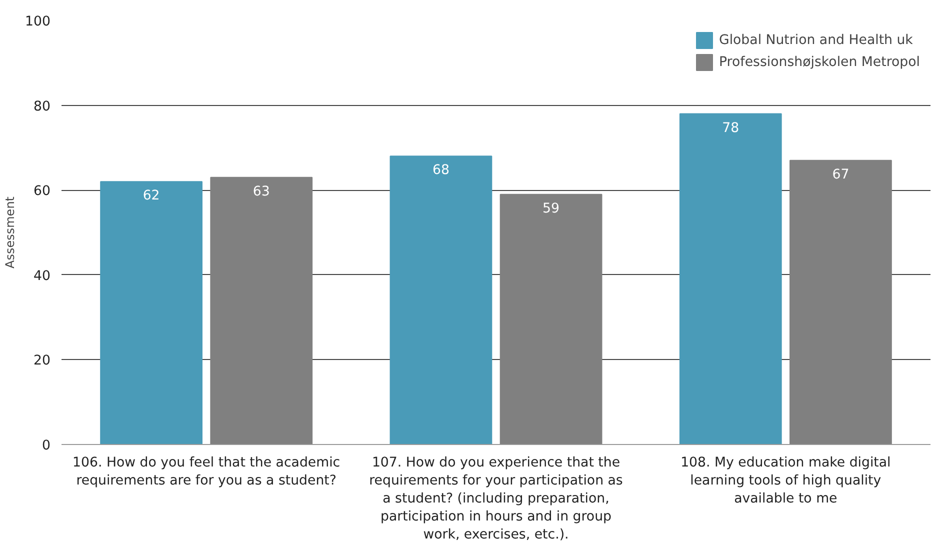 The image size is (947, 550). Describe the element at coordinates (38, 22) in the screenshot. I see `y-tick-label: 100` at that location.